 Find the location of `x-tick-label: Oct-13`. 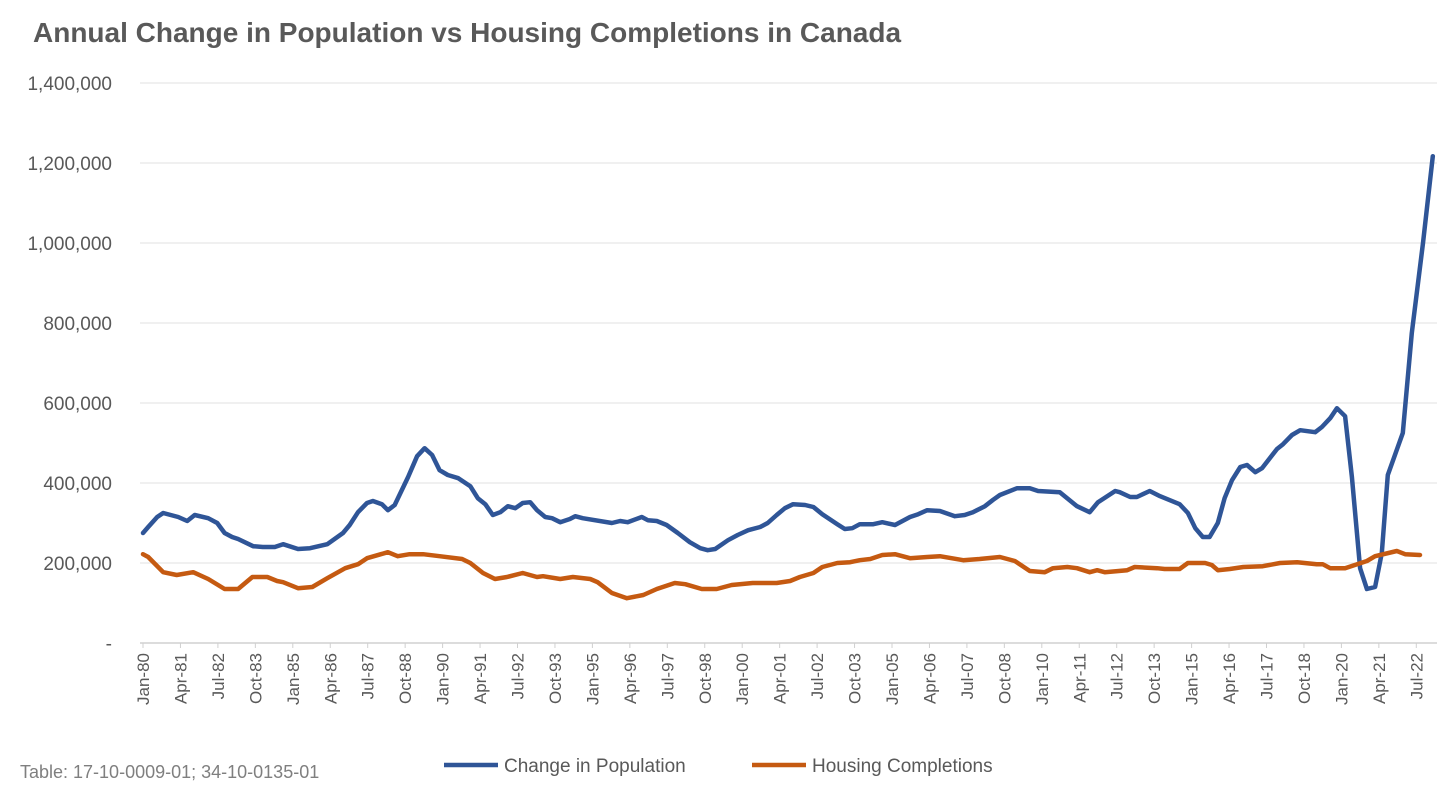

x-tick-label: Oct-13 is located at coordinates (1154, 678).